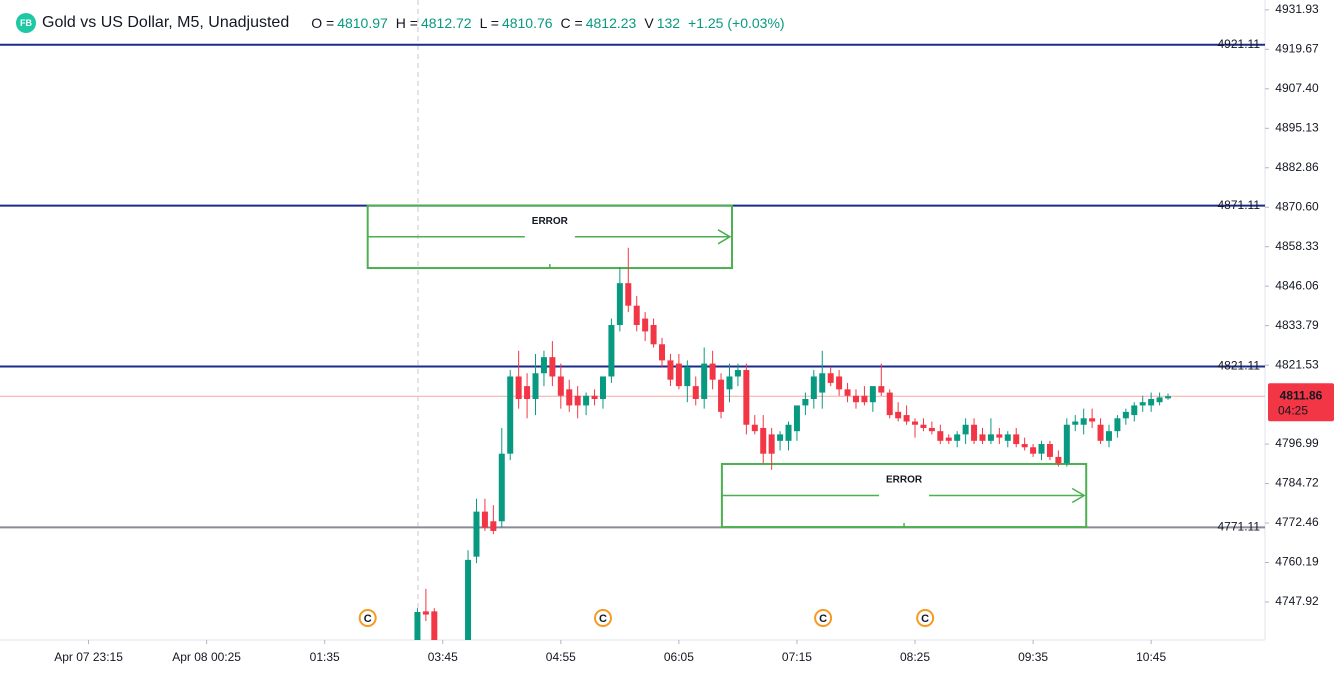 Image resolution: width=1339 pixels, height=673 pixels. Describe the element at coordinates (915, 657) in the screenshot. I see `x-tick-label: 08:25` at that location.